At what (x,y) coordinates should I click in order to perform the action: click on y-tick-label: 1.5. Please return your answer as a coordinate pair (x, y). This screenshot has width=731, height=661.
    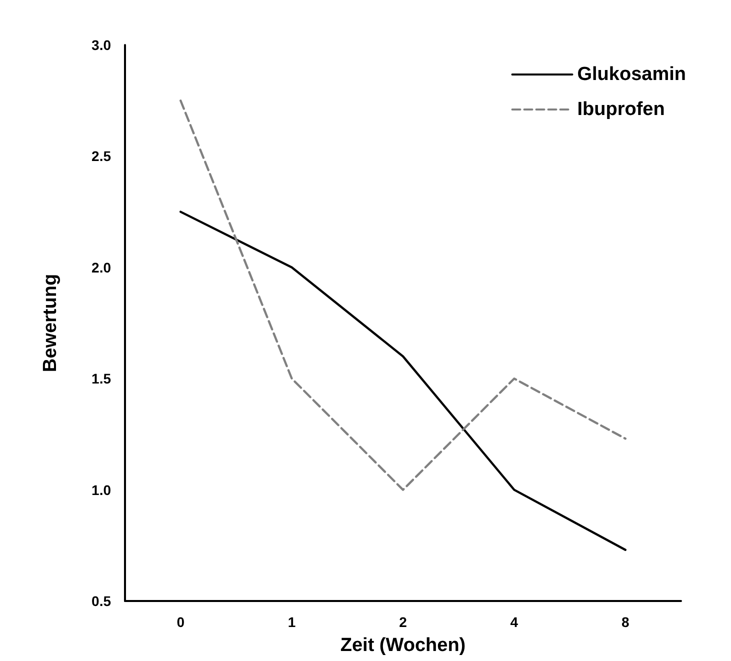
    Looking at the image, I should click on (102, 378).